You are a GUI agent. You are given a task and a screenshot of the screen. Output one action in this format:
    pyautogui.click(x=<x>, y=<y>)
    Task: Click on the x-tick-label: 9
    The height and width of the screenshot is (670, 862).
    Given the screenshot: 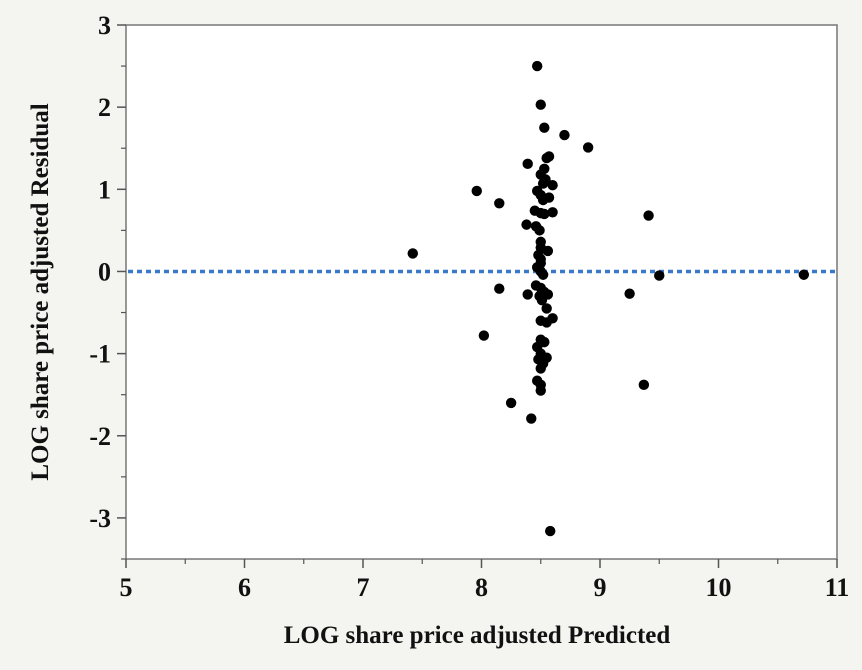 What is the action you would take?
    pyautogui.click(x=600, y=587)
    